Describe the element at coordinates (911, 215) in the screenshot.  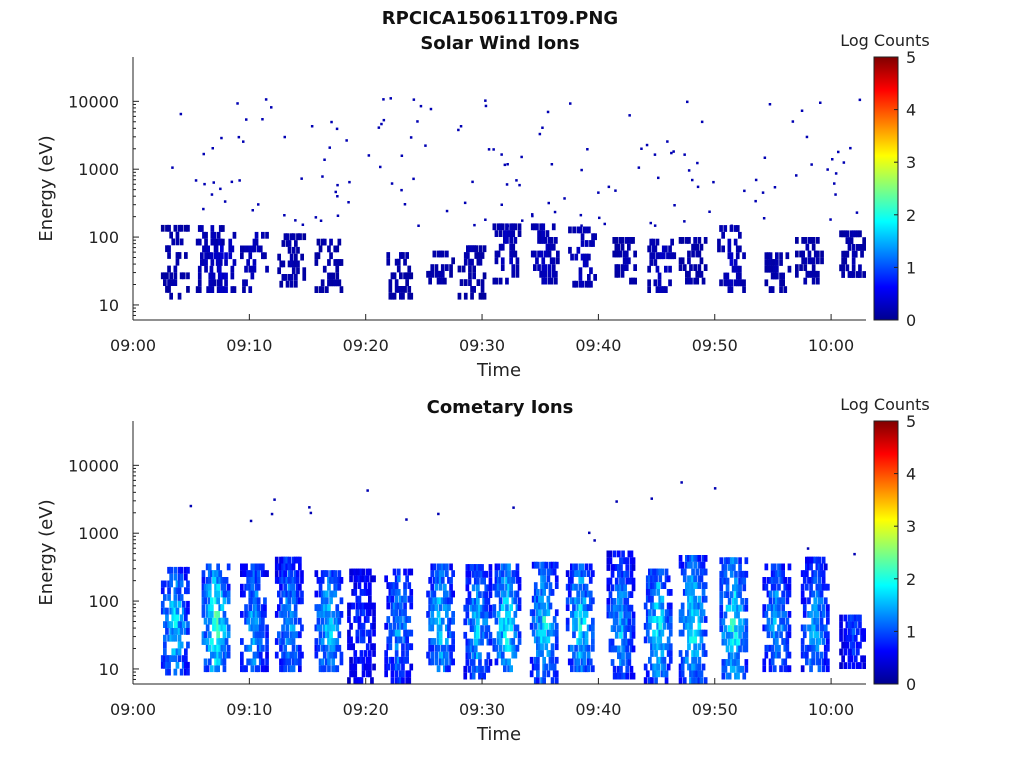
I see `colorbar-tick-label: 2` at that location.